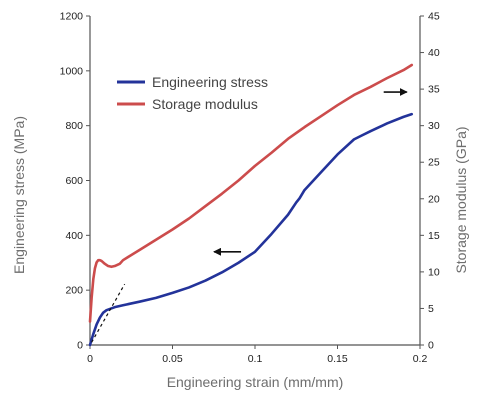 This screenshot has width=477, height=395. Describe the element at coordinates (74, 181) in the screenshot. I see `left-y-tick-label: 600` at that location.